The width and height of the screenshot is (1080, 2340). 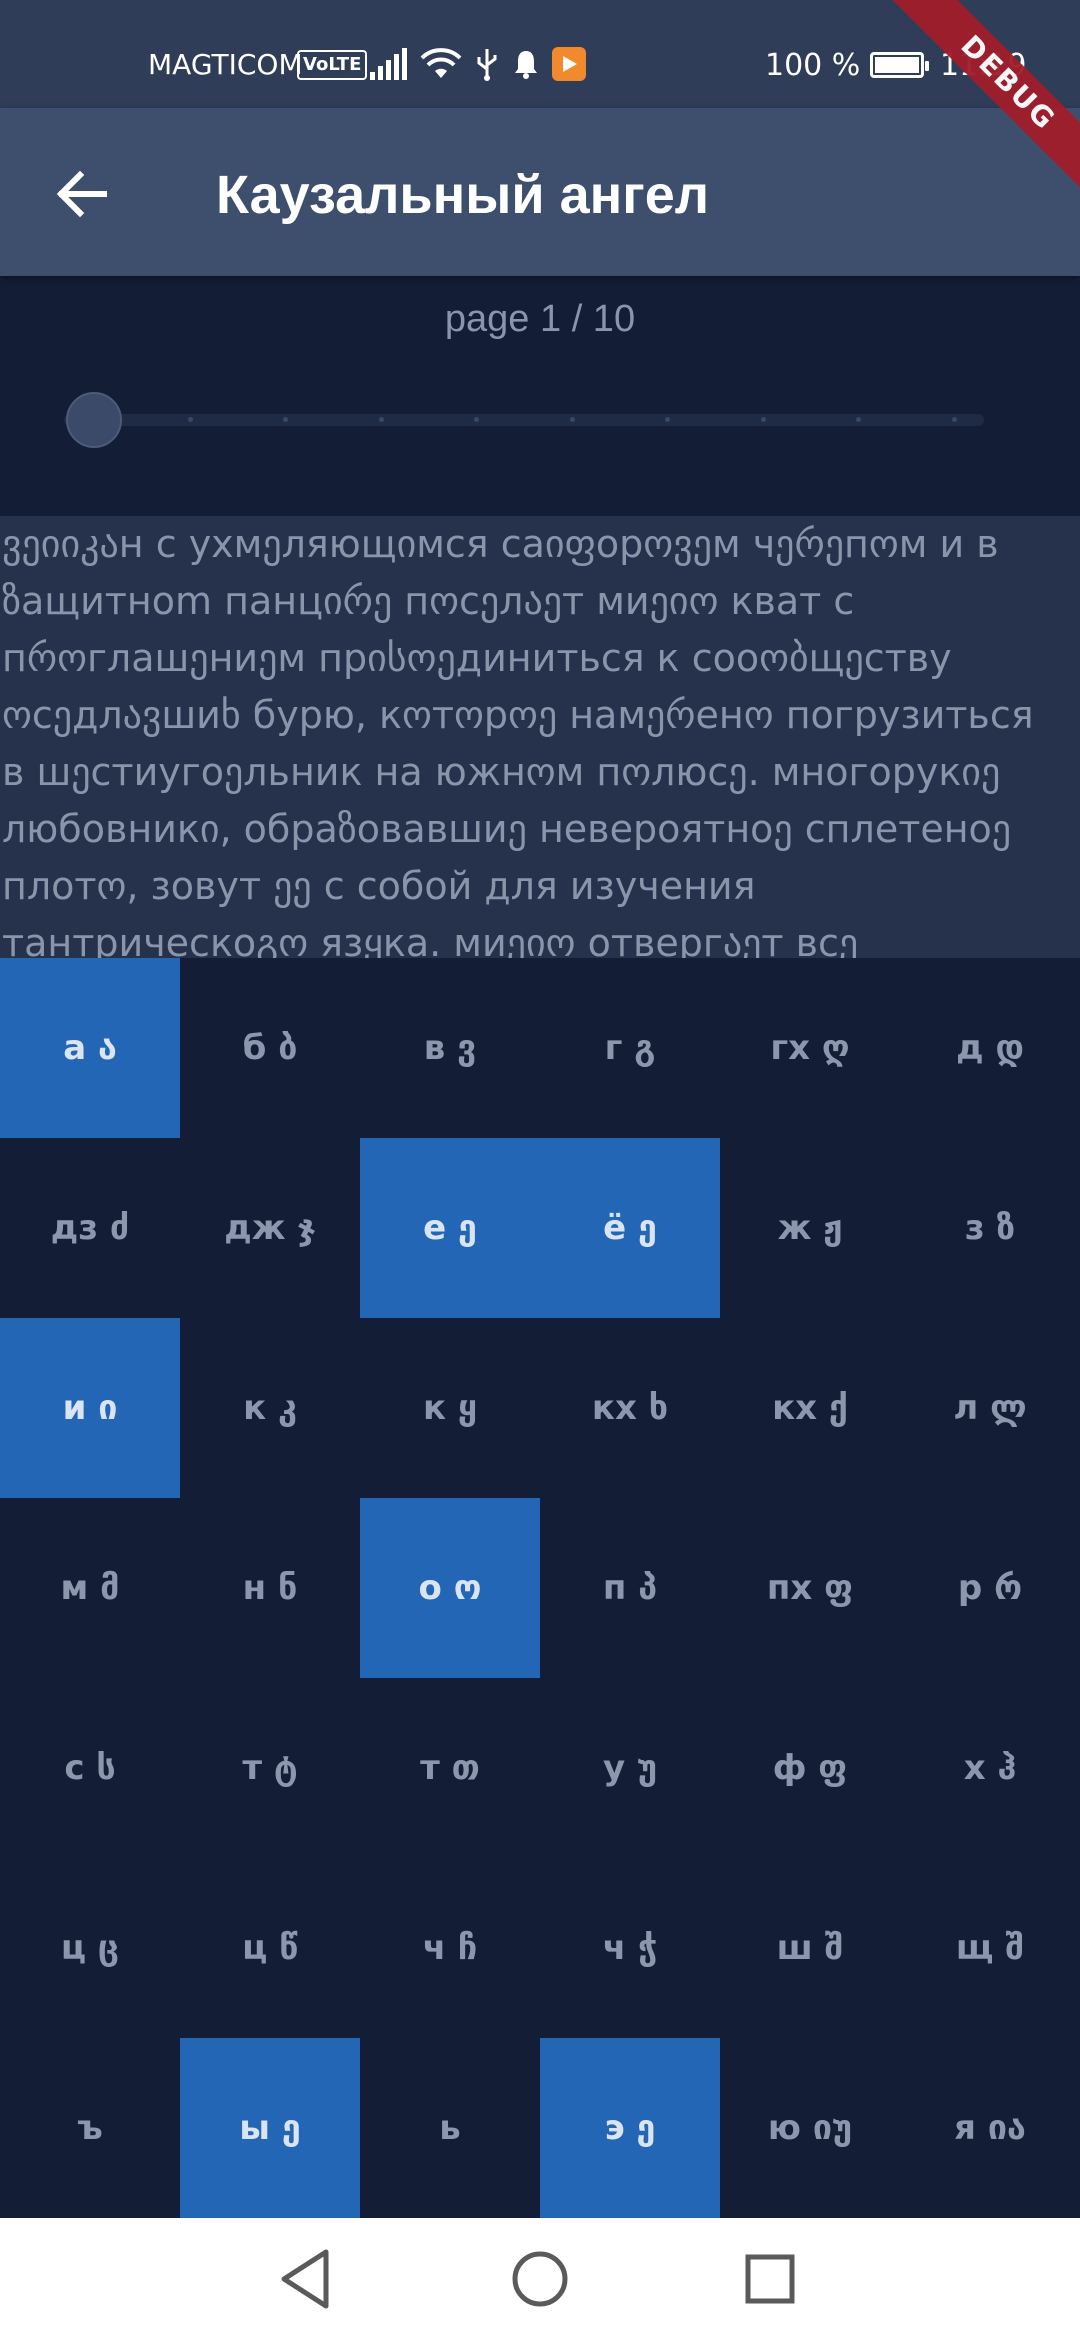 I want to click on letter-cell: ф ფ, so click(x=810, y=1768).